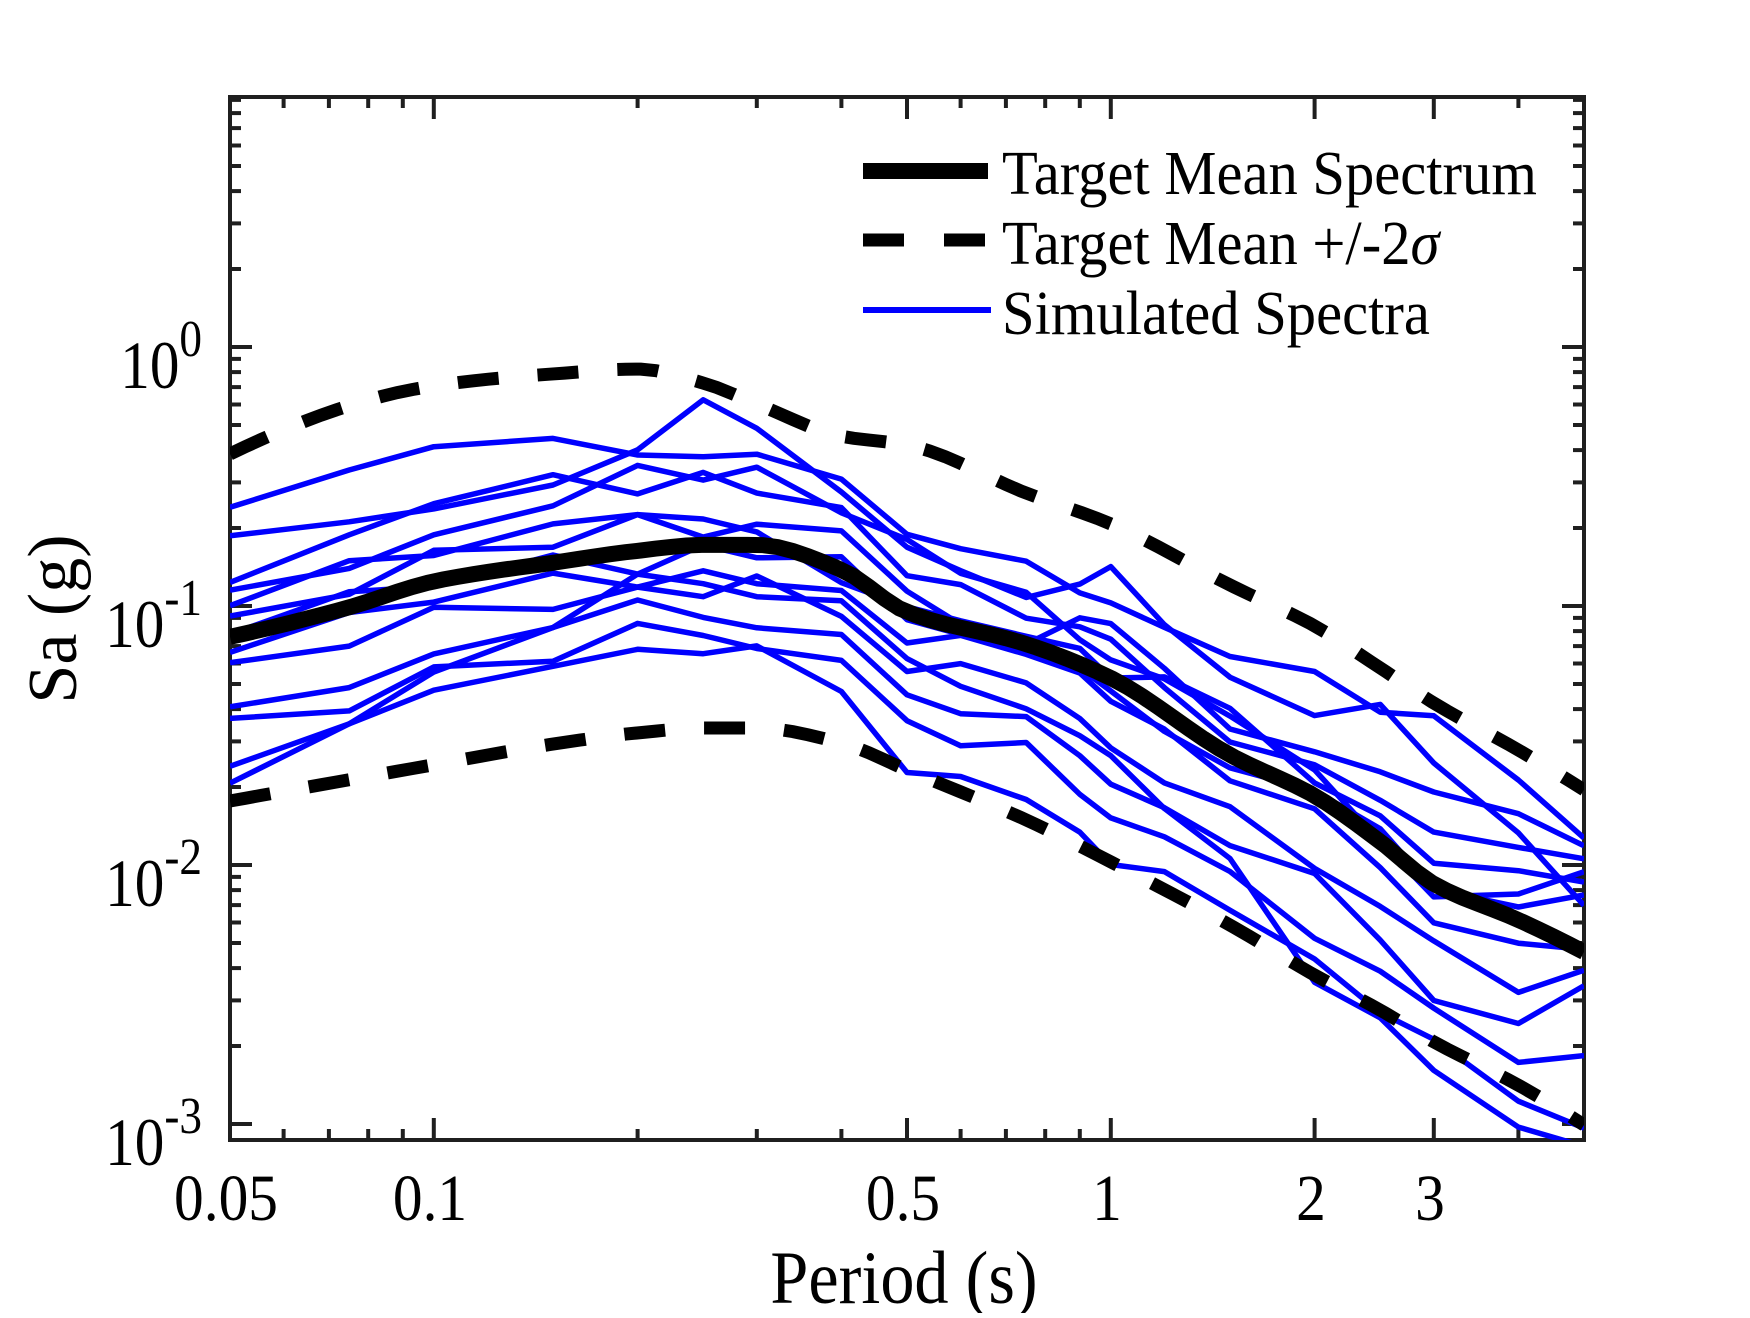  Describe the element at coordinates (1107, 1198) in the screenshot. I see `svg-text: 1` at that location.